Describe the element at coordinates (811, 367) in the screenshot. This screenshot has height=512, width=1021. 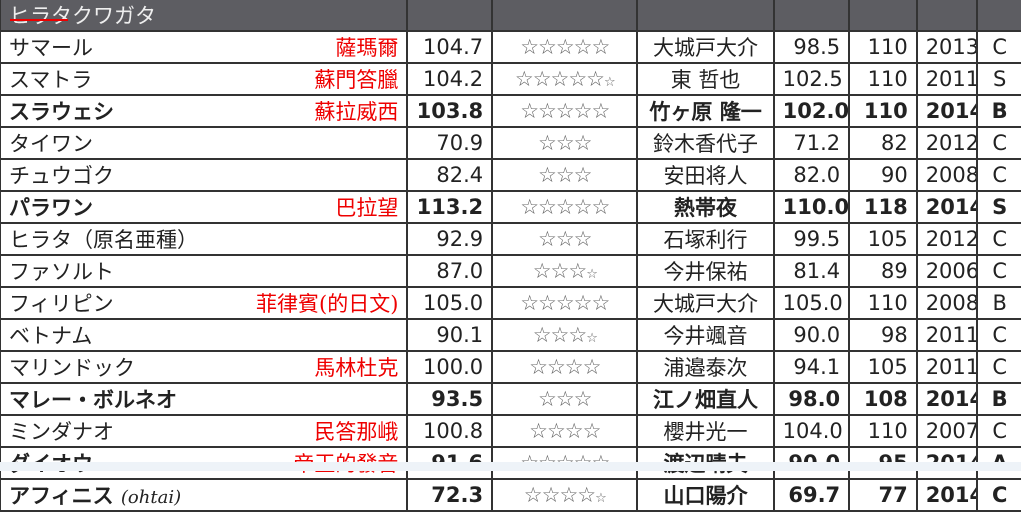
I see `record-value: 94.1` at that location.